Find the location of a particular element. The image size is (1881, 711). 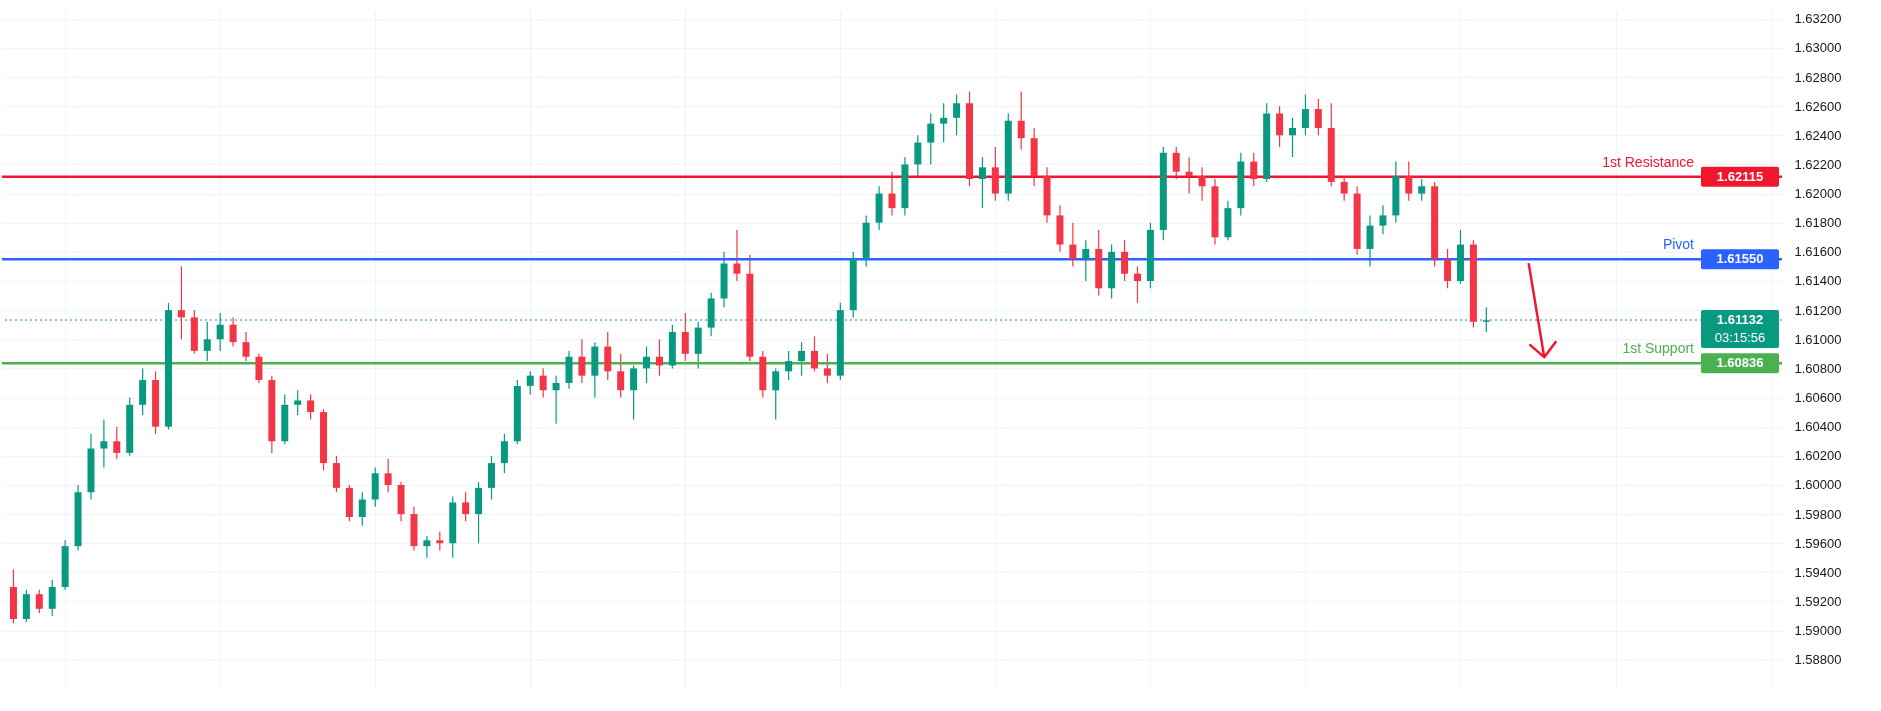

y-tick-label: 1.61800 is located at coordinates (1818, 223).